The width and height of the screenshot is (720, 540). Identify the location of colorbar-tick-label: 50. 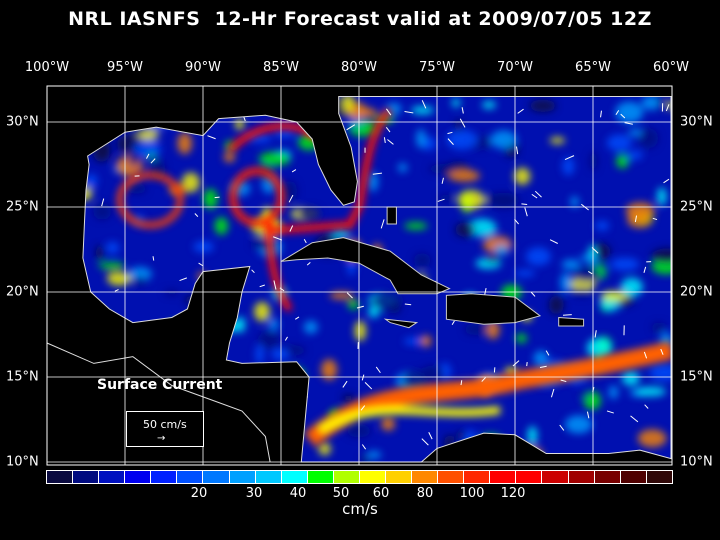
(341, 493).